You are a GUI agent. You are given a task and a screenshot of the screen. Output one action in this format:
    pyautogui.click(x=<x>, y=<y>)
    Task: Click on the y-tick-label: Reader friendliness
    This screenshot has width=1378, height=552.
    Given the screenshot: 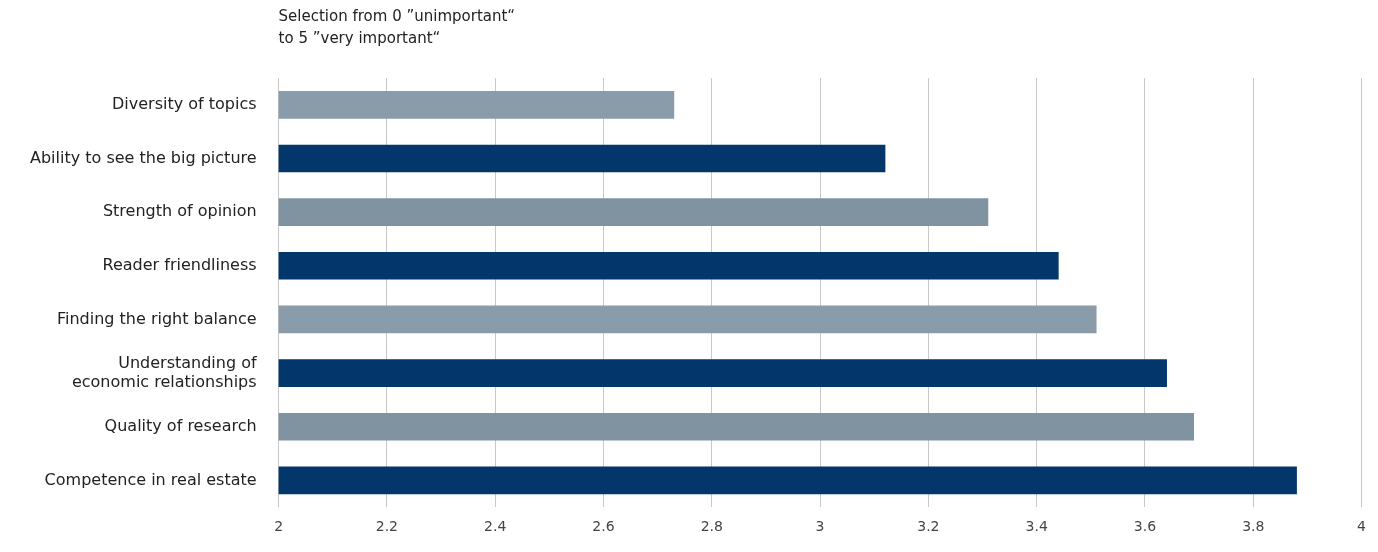 What is the action you would take?
    pyautogui.click(x=179, y=264)
    